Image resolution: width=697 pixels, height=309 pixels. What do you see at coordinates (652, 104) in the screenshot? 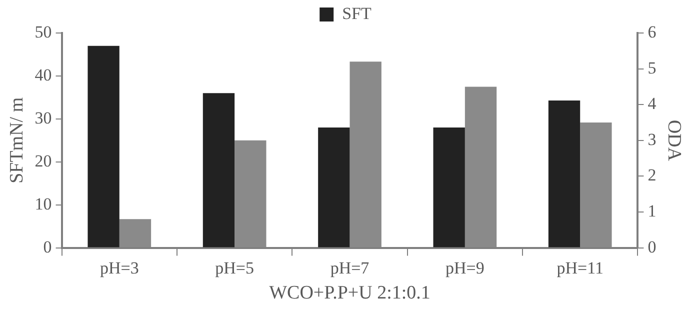
I see `y2-tick-label: 4` at bounding box center [652, 104].